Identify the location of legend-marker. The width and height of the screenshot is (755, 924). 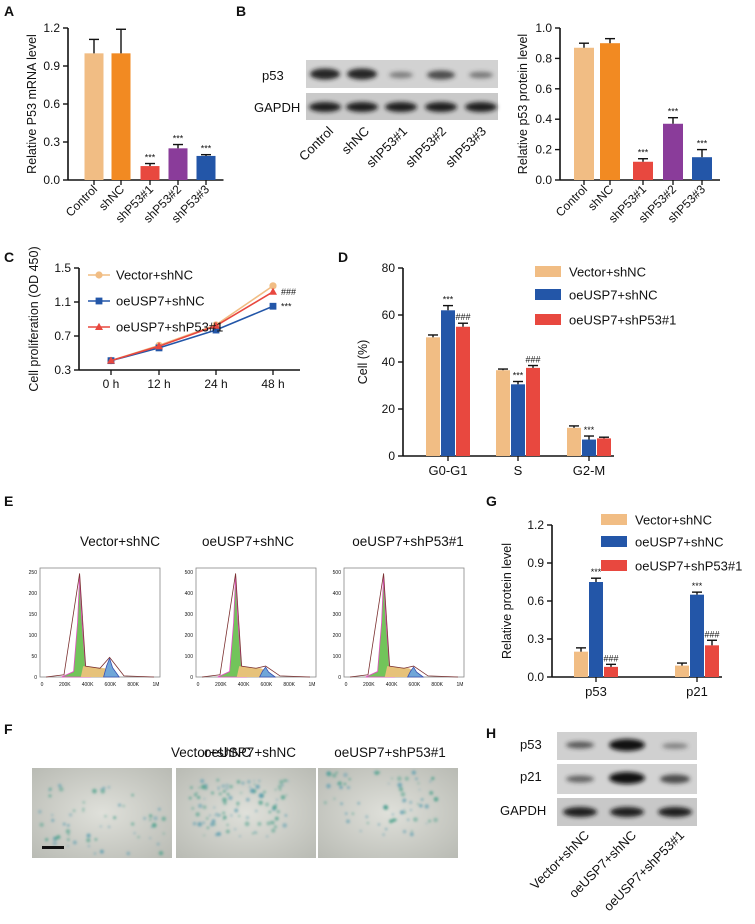
(99, 301).